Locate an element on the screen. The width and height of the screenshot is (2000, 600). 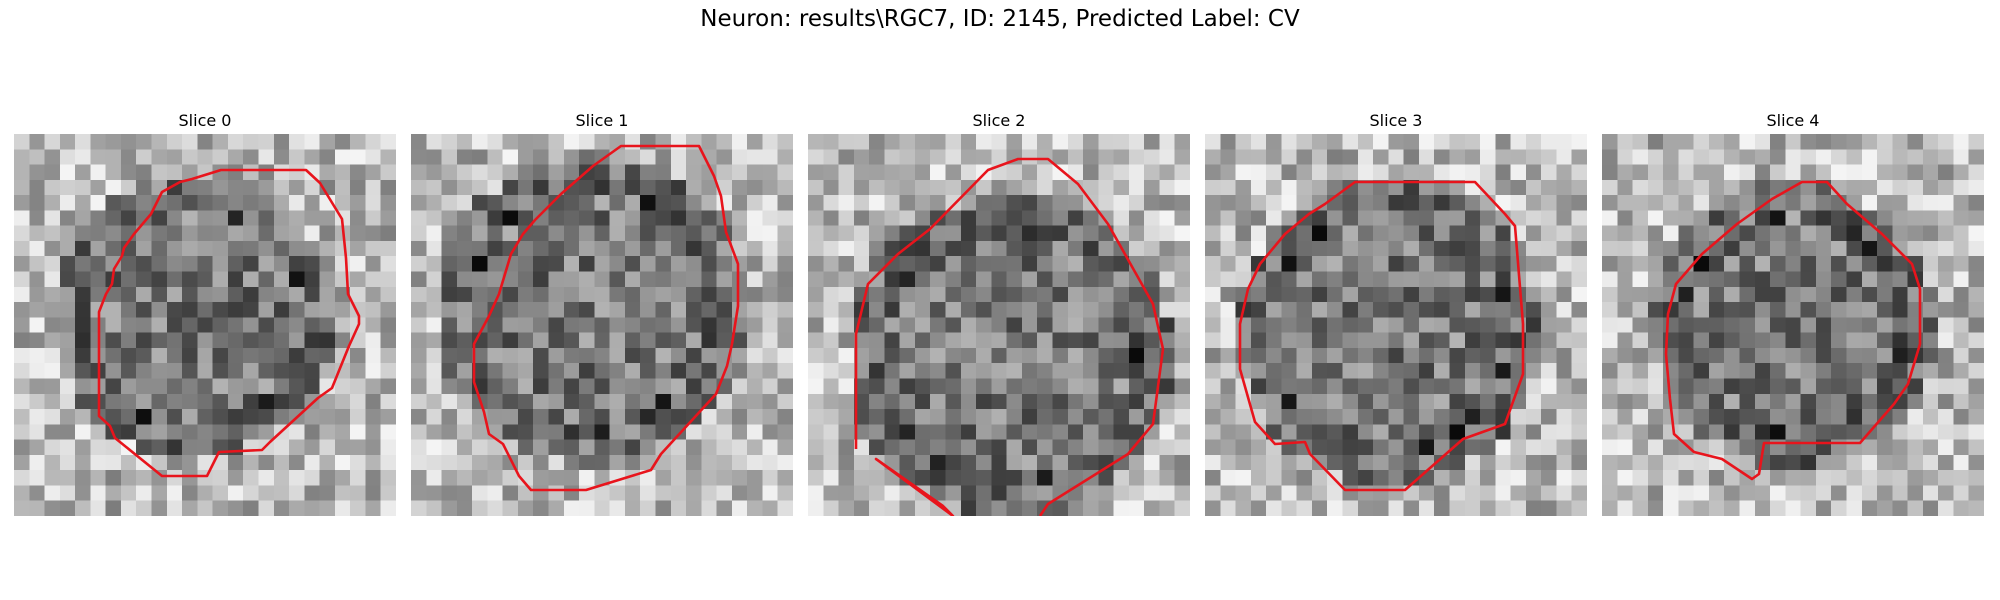
slice-panel-1: Slice 1 is located at coordinates (602, 313).